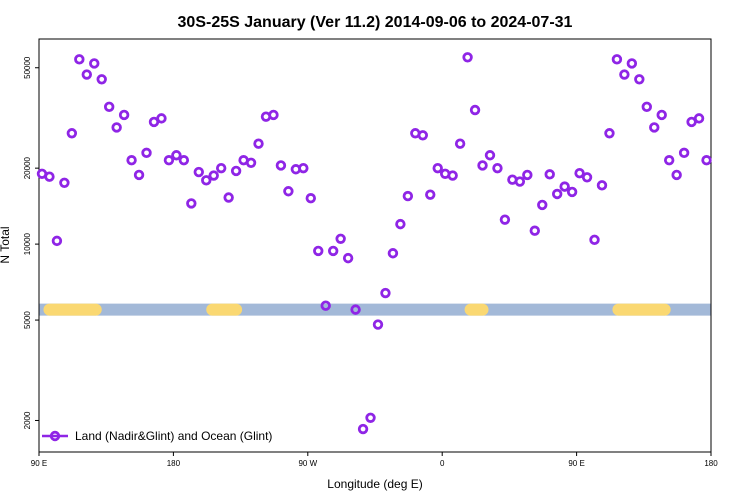 The width and height of the screenshot is (750, 500). What do you see at coordinates (173, 436) in the screenshot?
I see `legend-entry-text: Land (Nadir&Glint) and Ocean (Glint)` at bounding box center [173, 436].